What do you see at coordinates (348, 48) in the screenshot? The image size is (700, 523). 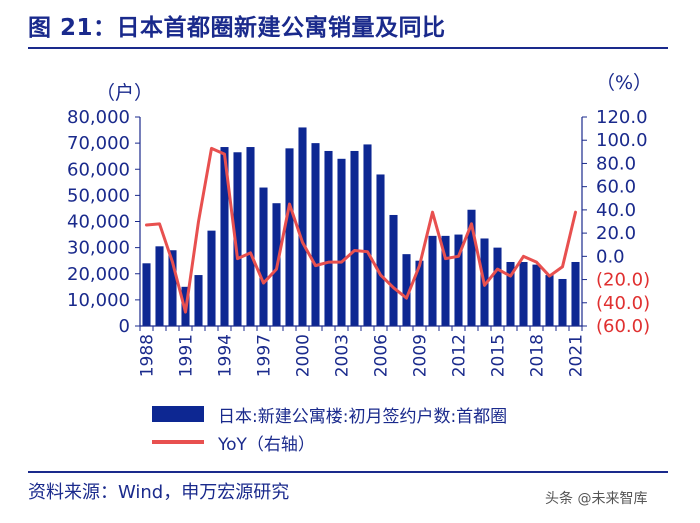 I see `title-divider` at bounding box center [348, 48].